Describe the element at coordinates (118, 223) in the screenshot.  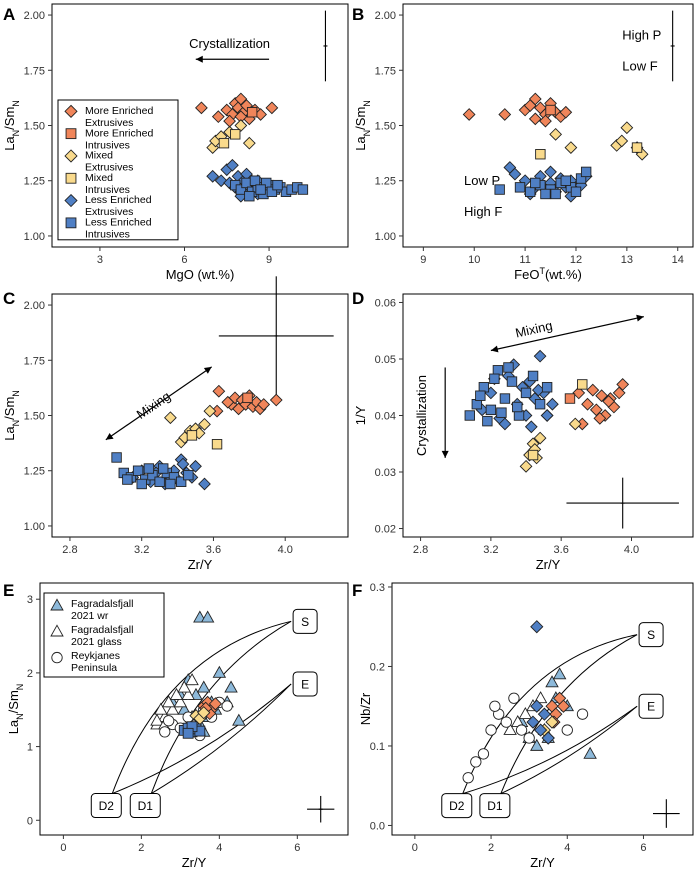
I see `legend-label: Less Enriched` at that location.